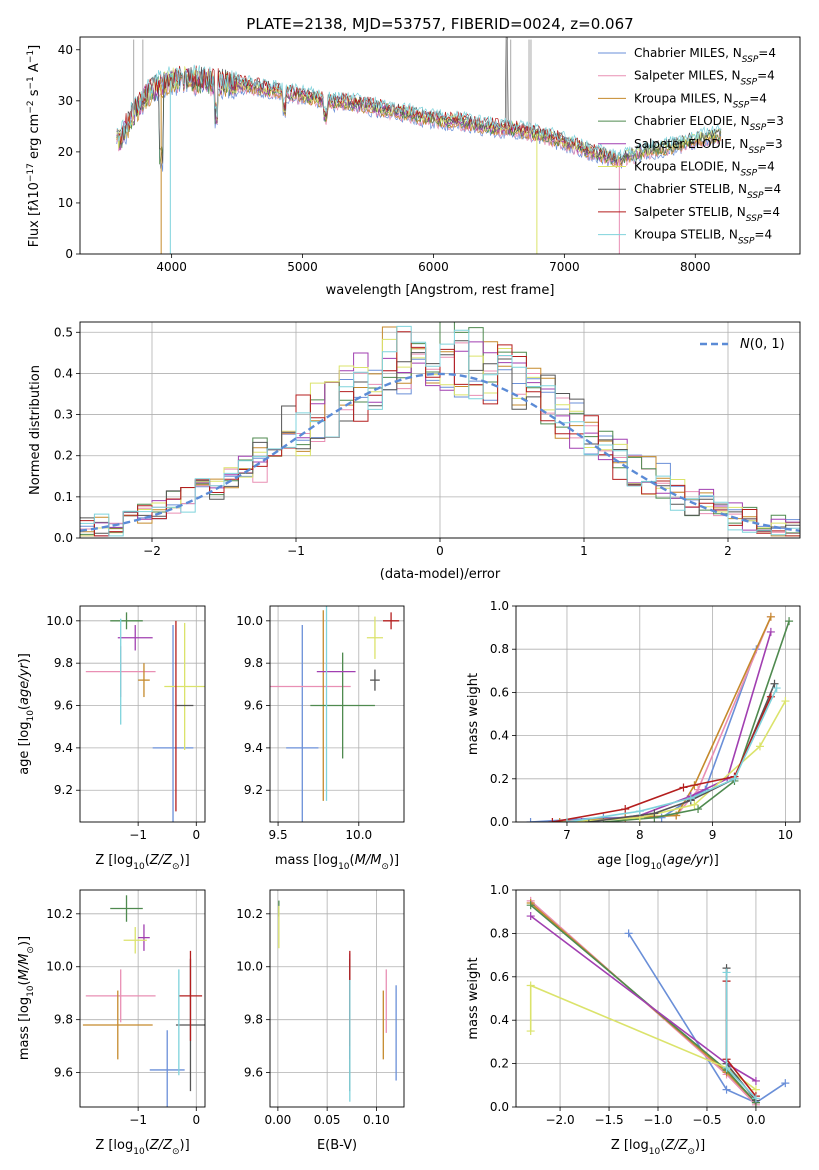 The height and width of the screenshot is (1170, 819). What do you see at coordinates (152, 551) in the screenshot?
I see `x-tick-label: −2` at bounding box center [152, 551].